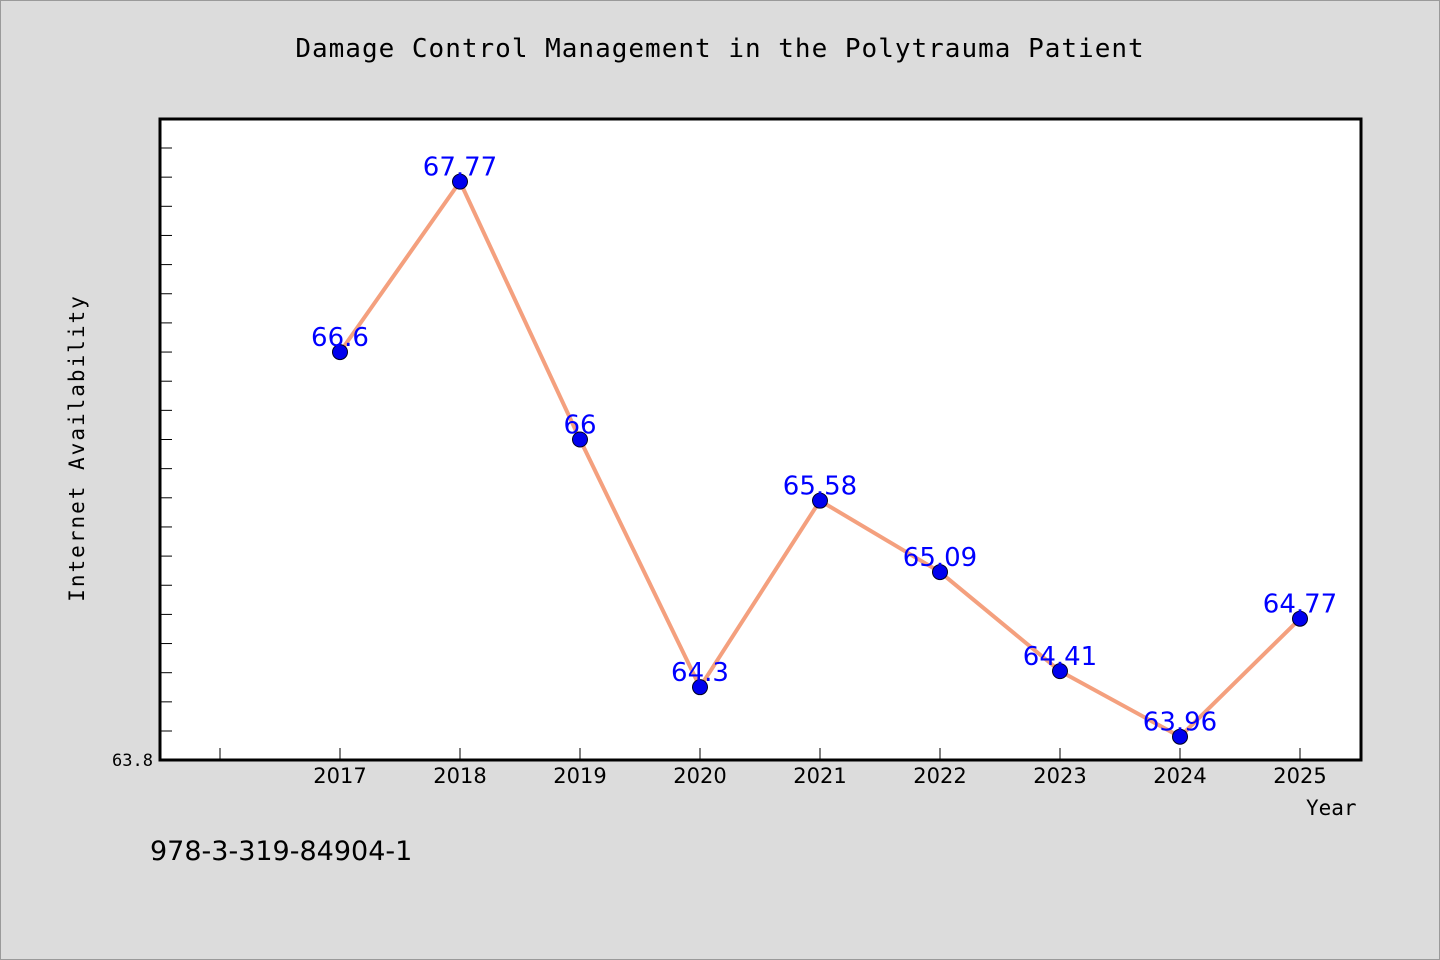 The image size is (1440, 960). Describe the element at coordinates (1179, 776) in the screenshot. I see `x-tick-label: 2024` at that location.